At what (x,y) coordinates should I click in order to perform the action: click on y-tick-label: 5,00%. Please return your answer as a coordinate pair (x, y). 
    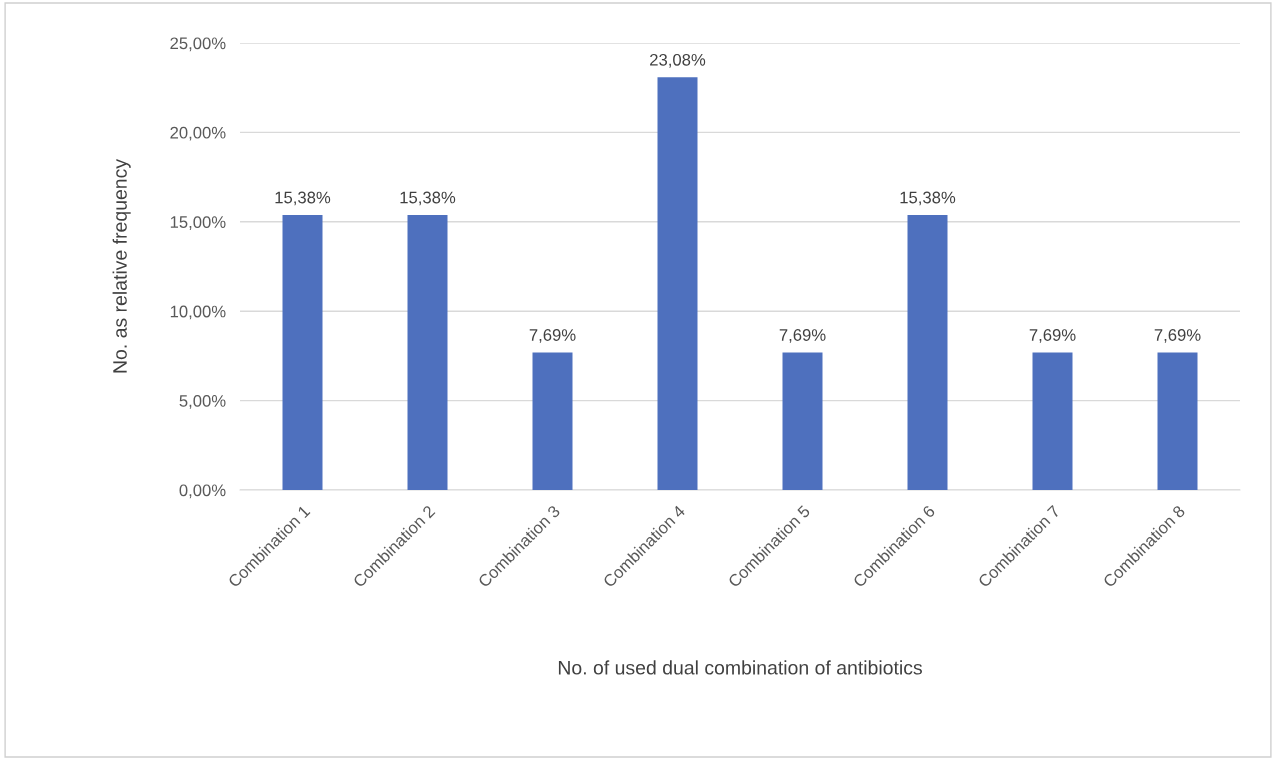
    Looking at the image, I should click on (202, 402).